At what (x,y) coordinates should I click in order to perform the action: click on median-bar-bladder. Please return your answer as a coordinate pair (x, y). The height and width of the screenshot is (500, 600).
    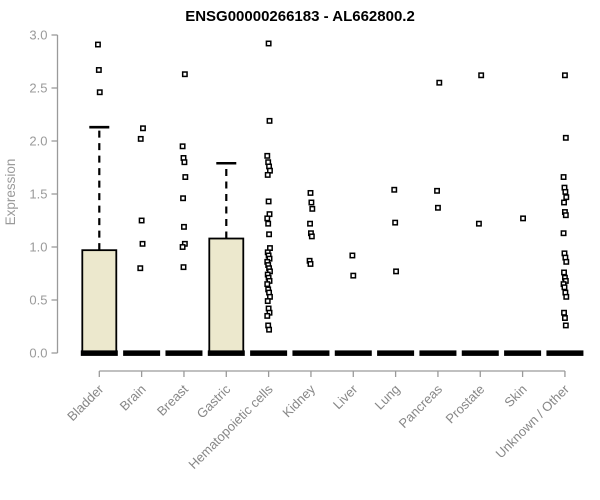
    Looking at the image, I should click on (99, 353).